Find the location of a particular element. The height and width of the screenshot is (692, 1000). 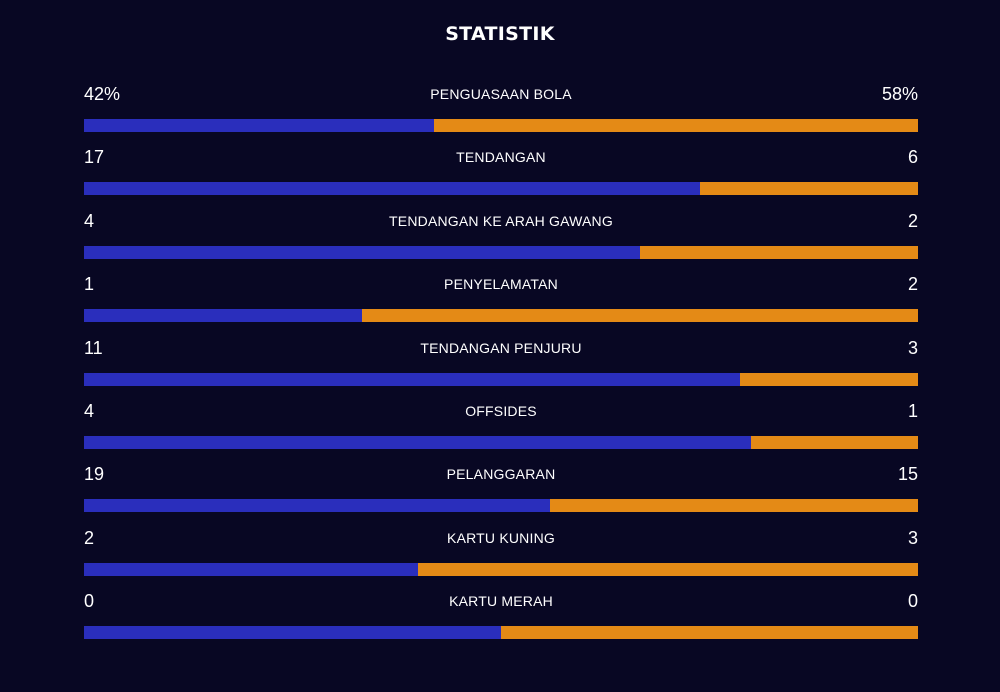

home-value: 19 is located at coordinates (94, 474).